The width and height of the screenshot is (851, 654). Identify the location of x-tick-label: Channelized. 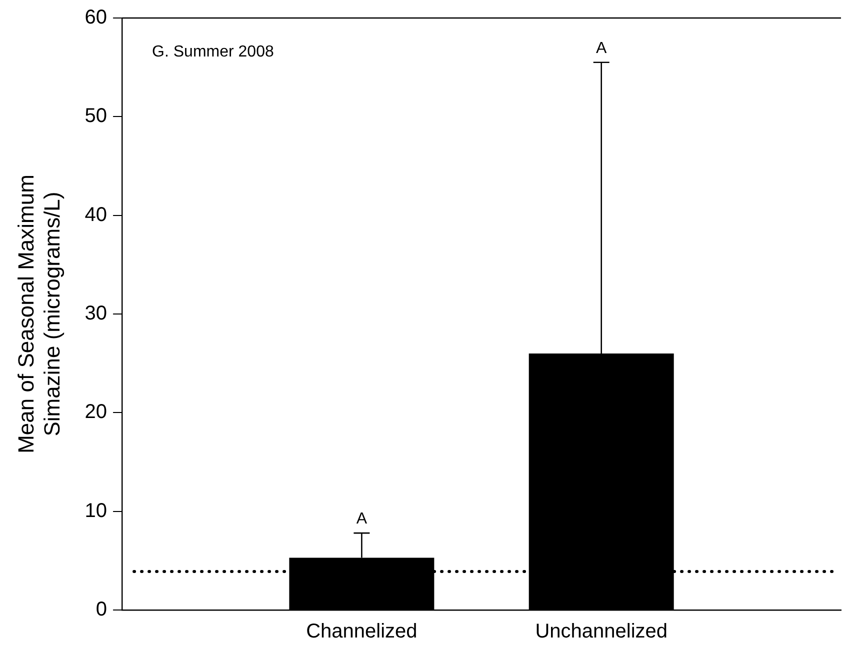
(362, 631).